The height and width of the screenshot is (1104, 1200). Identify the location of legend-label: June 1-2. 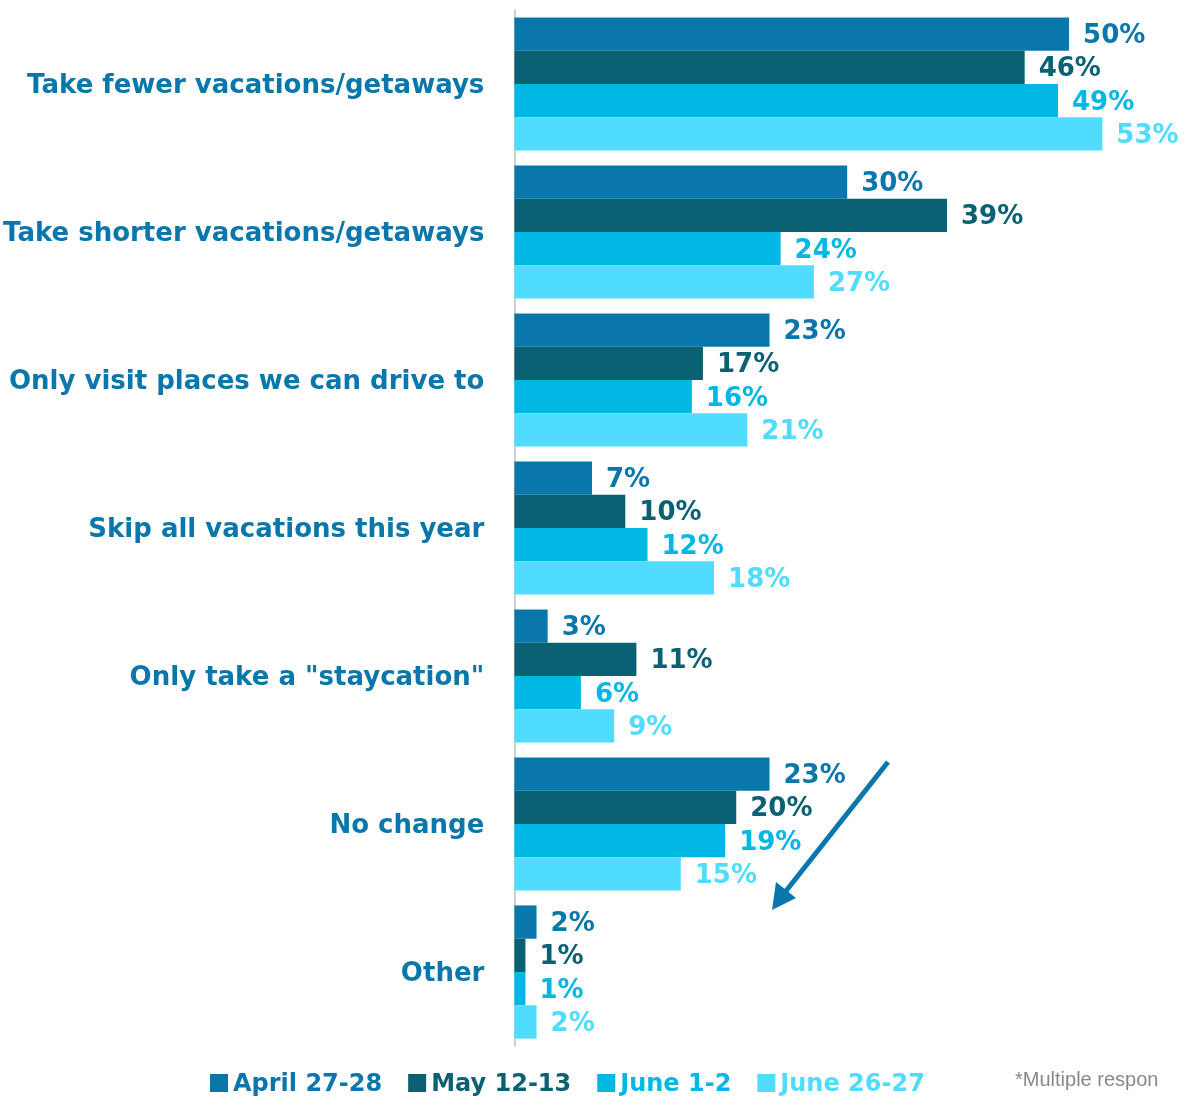
(675, 1083).